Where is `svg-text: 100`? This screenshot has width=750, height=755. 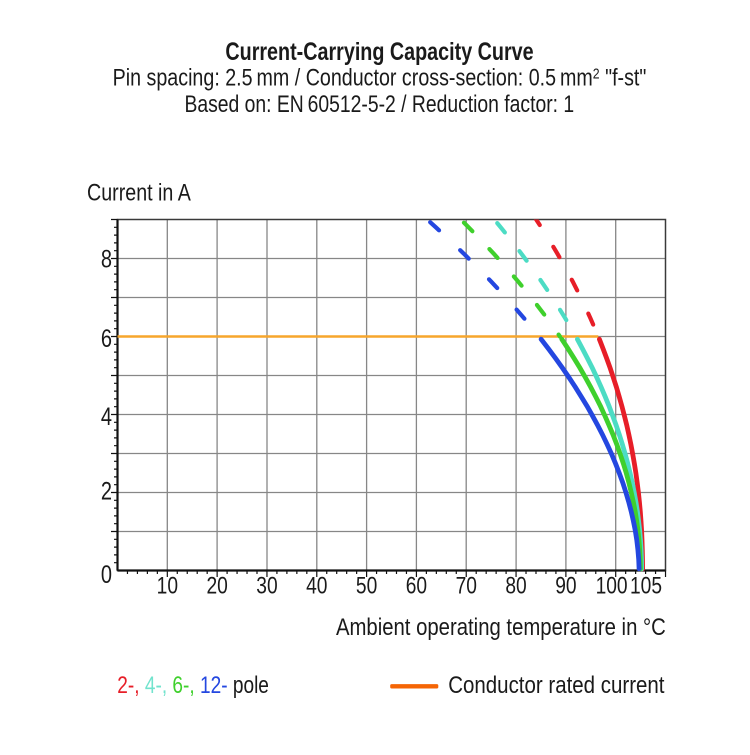
svg-text: 100 is located at coordinates (612, 585).